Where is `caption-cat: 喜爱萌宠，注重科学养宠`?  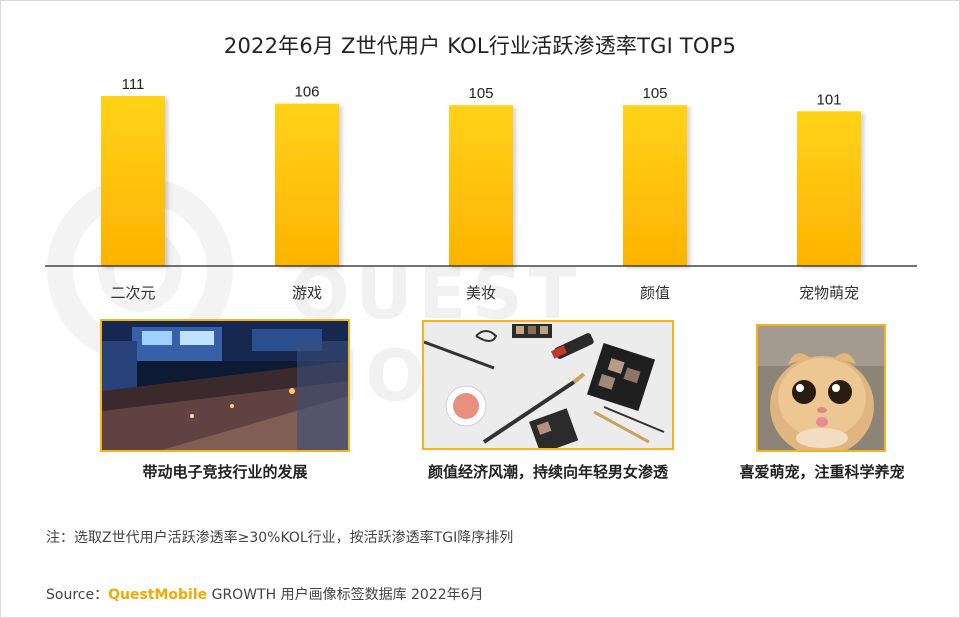 caption-cat: 喜爱萌宠，注重科学养宠 is located at coordinates (822, 472).